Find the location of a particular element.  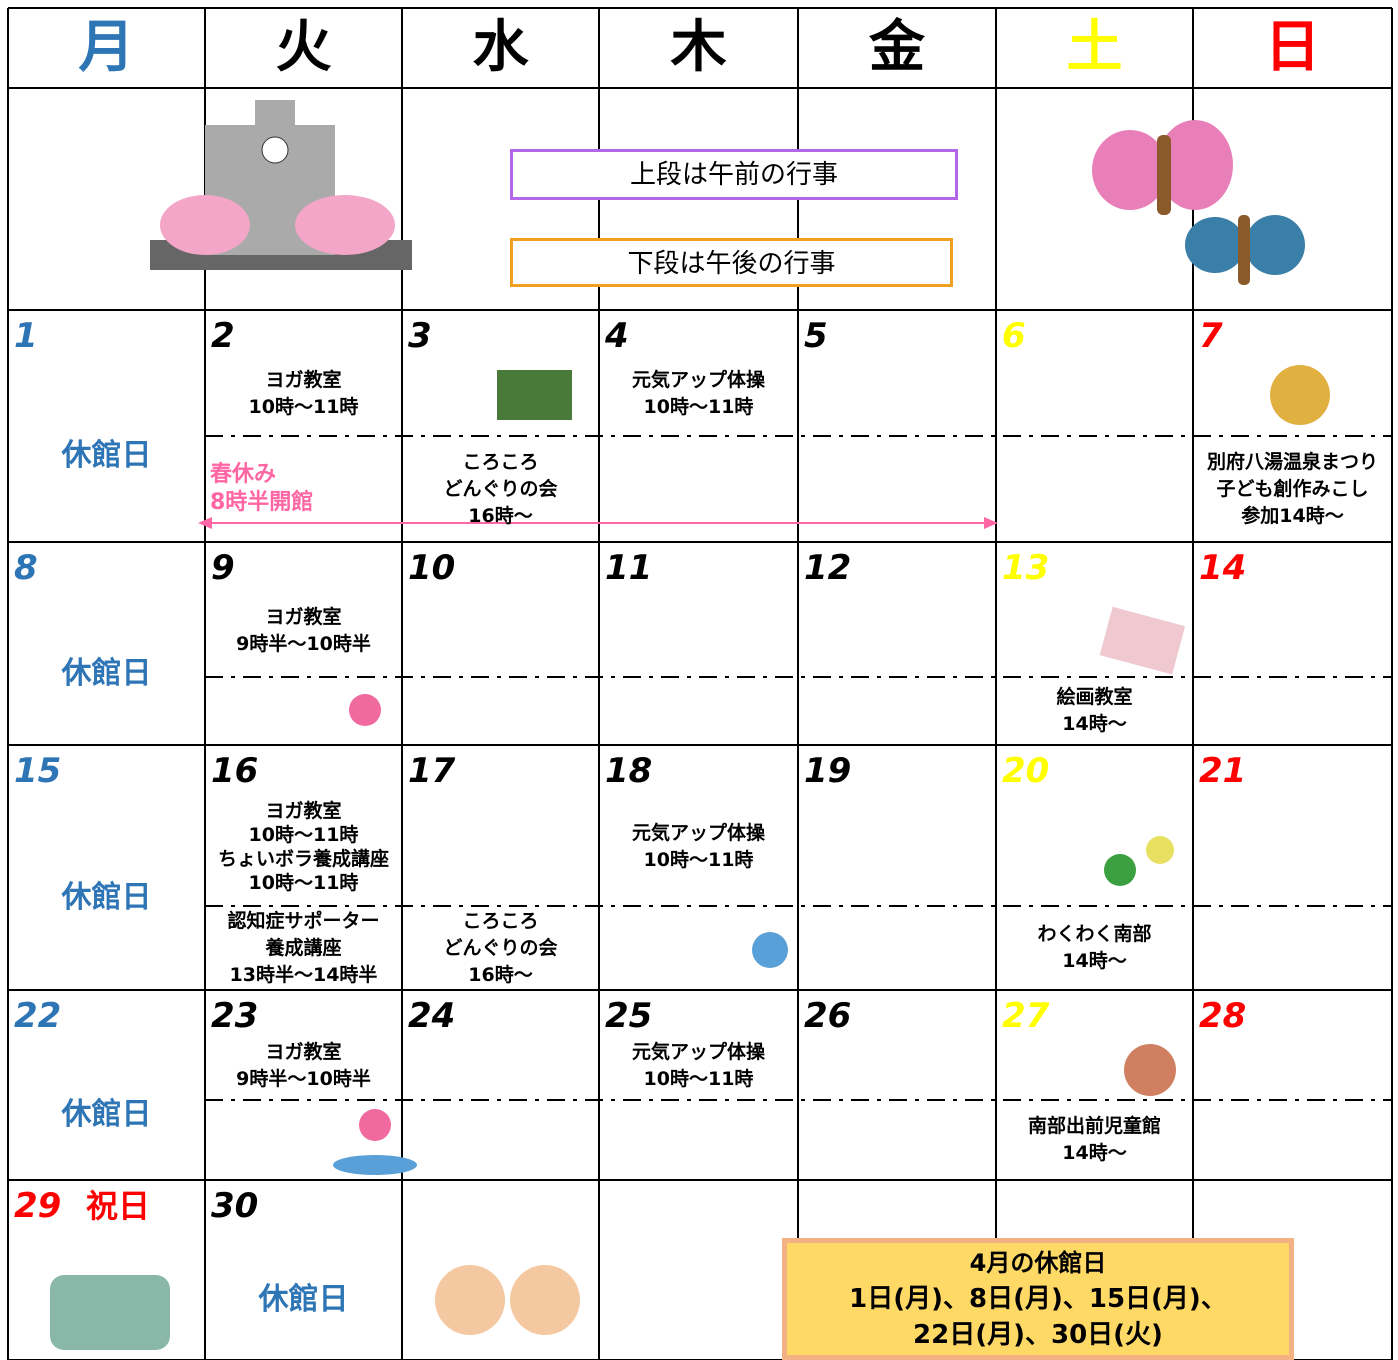

event-line: 南部出前児童館 is located at coordinates (1094, 1126).